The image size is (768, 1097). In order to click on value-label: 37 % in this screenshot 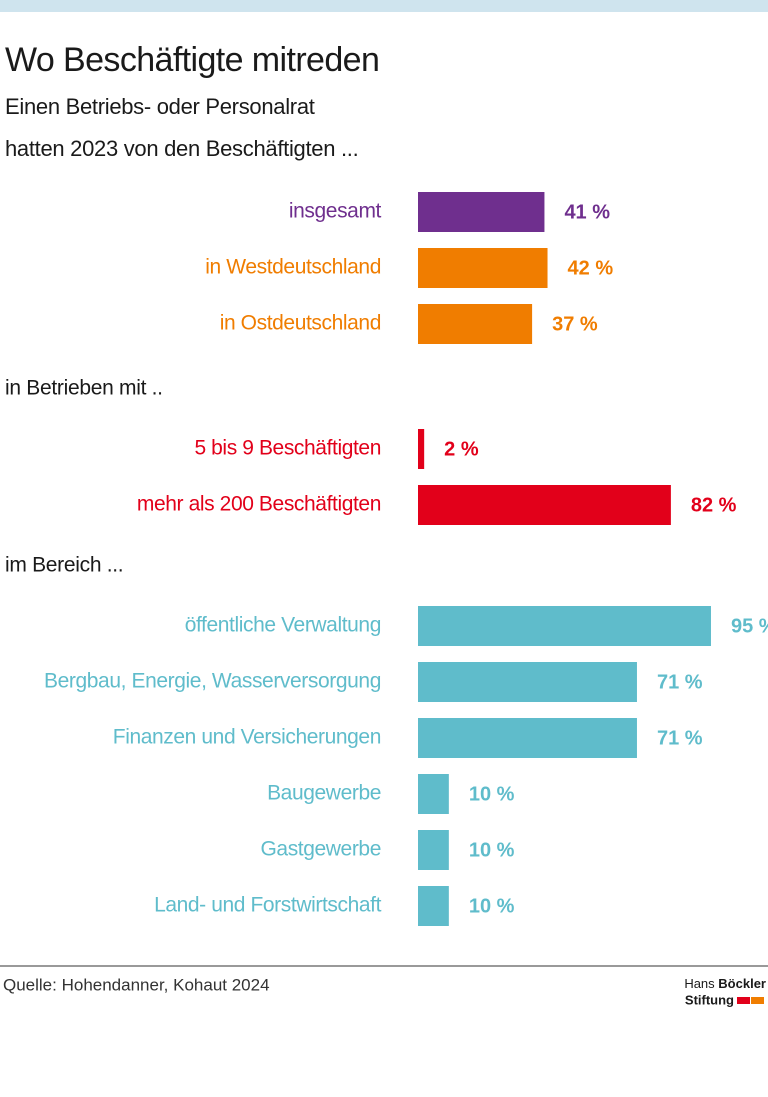, I will do `click(575, 324)`.